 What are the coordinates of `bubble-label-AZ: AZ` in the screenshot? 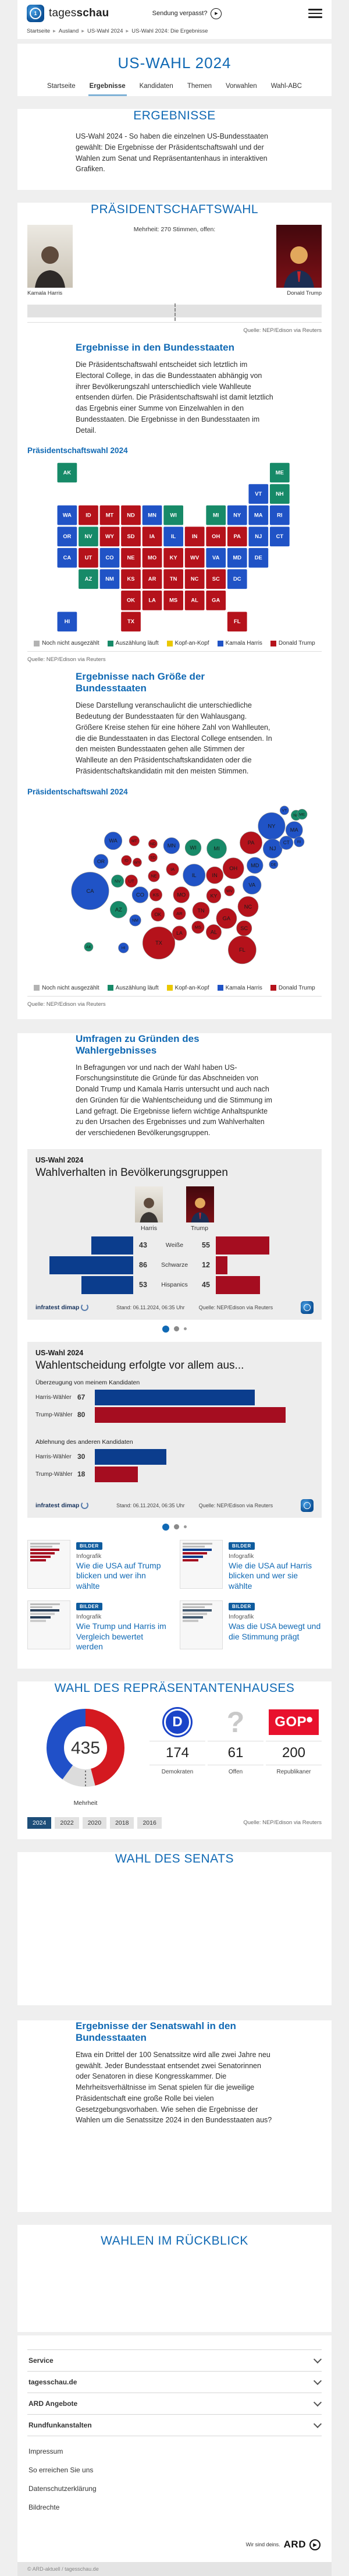 It's located at (118, 909).